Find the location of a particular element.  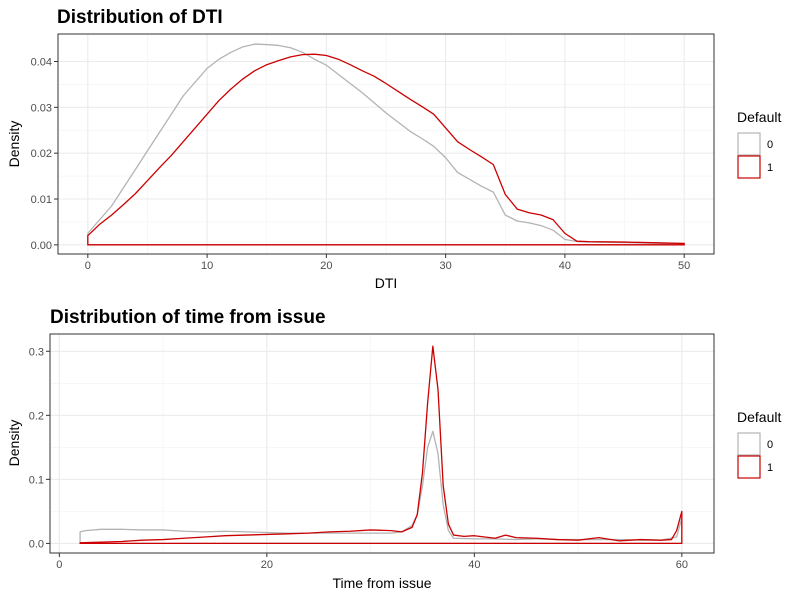

chart-2-title: Distribution of time from issue is located at coordinates (188, 317).